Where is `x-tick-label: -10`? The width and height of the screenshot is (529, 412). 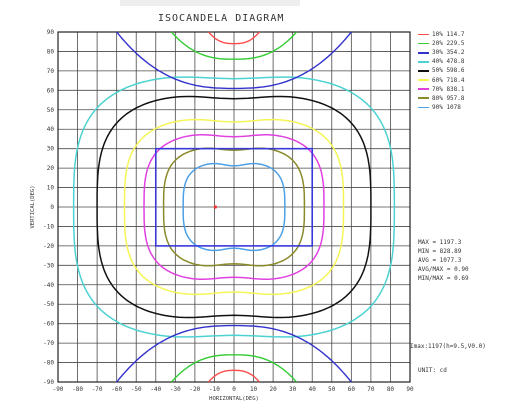 x-tick-label: -10 is located at coordinates (214, 389).